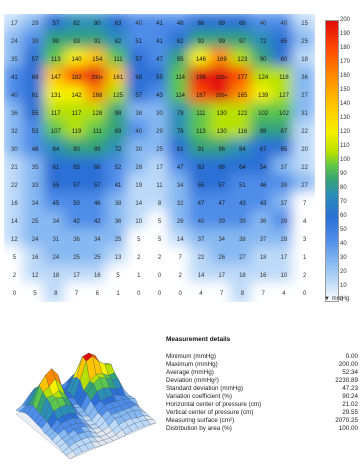 This screenshot has width=360, height=472. Describe the element at coordinates (304, 24) in the screenshot. I see `heatmap-cell-value: 15` at that location.